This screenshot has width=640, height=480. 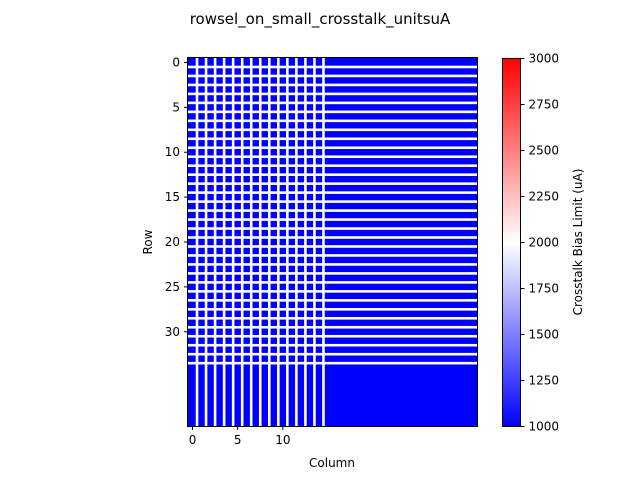 What do you see at coordinates (172, 197) in the screenshot?
I see `y-tick-label: 15` at bounding box center [172, 197].